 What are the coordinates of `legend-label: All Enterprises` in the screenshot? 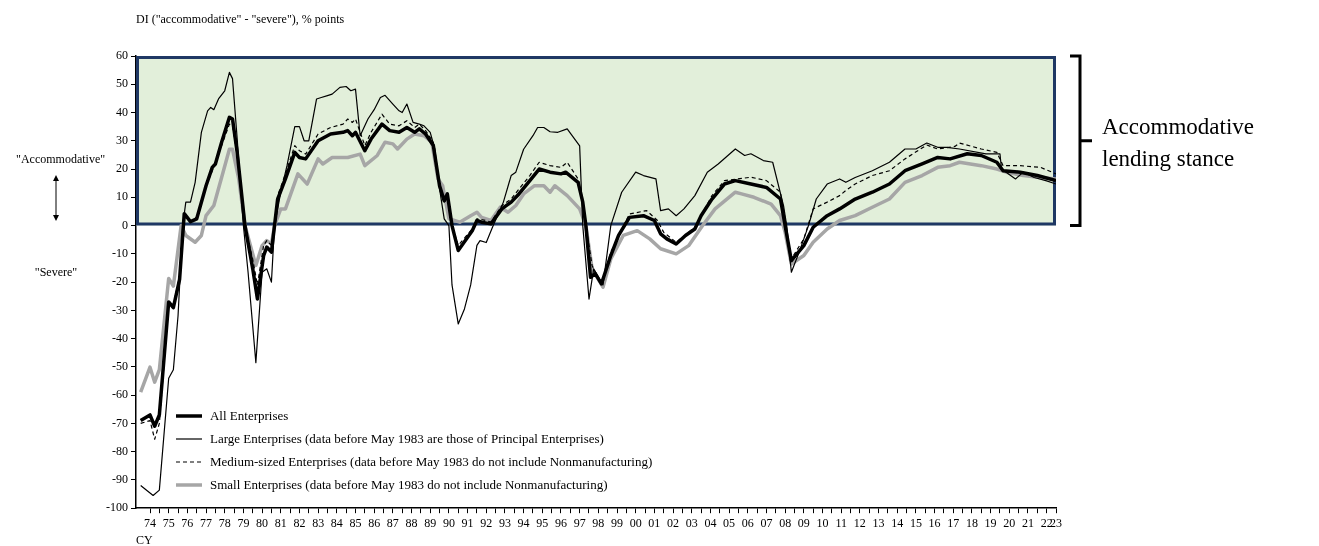 It's located at (249, 415).